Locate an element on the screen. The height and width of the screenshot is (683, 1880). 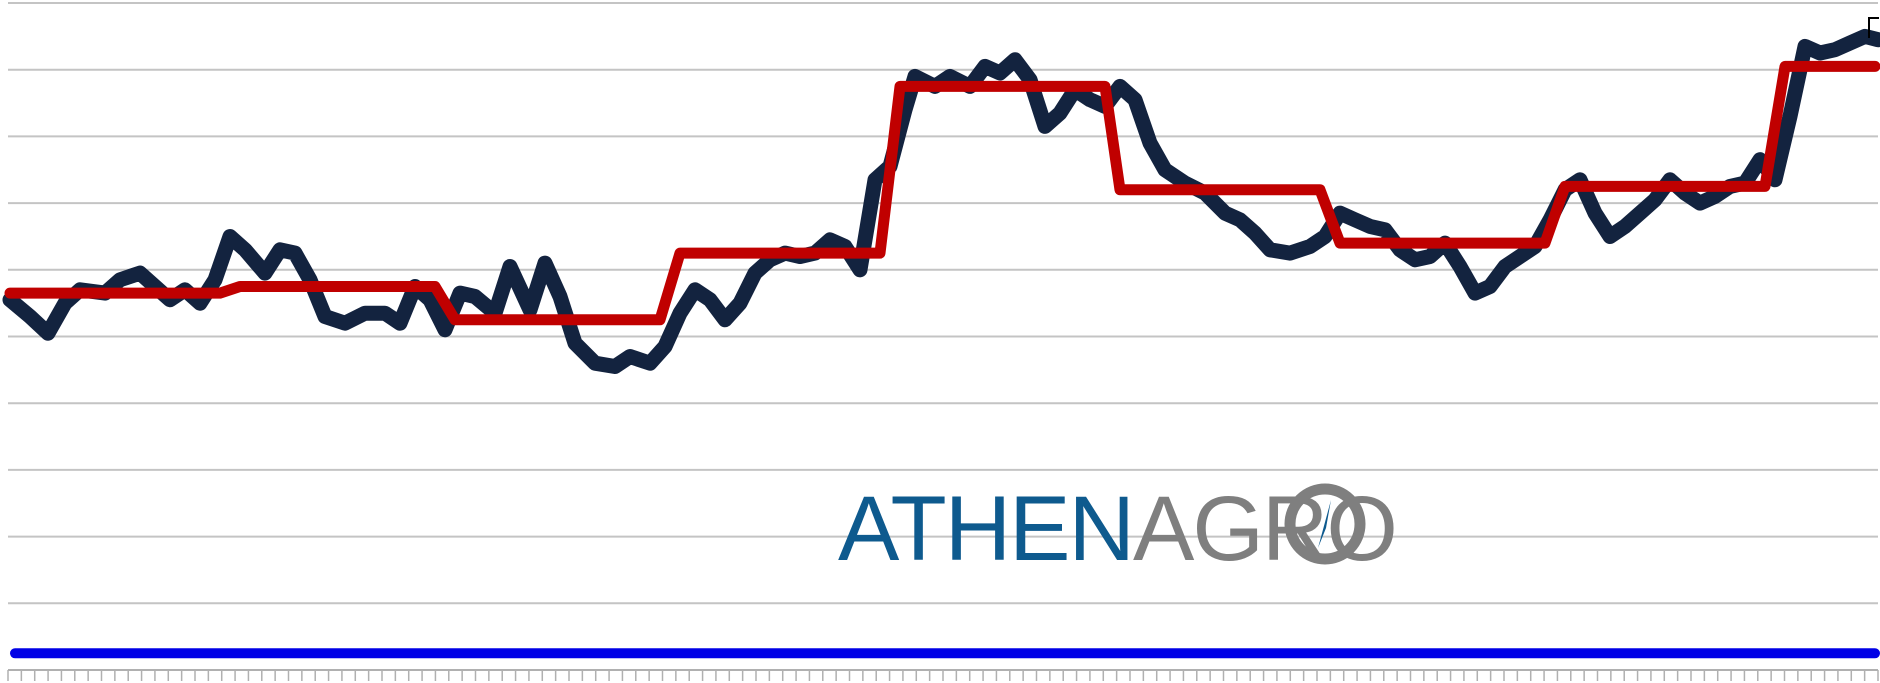
athenagro-logo: ATHENAGRO is located at coordinates (1118, 529).